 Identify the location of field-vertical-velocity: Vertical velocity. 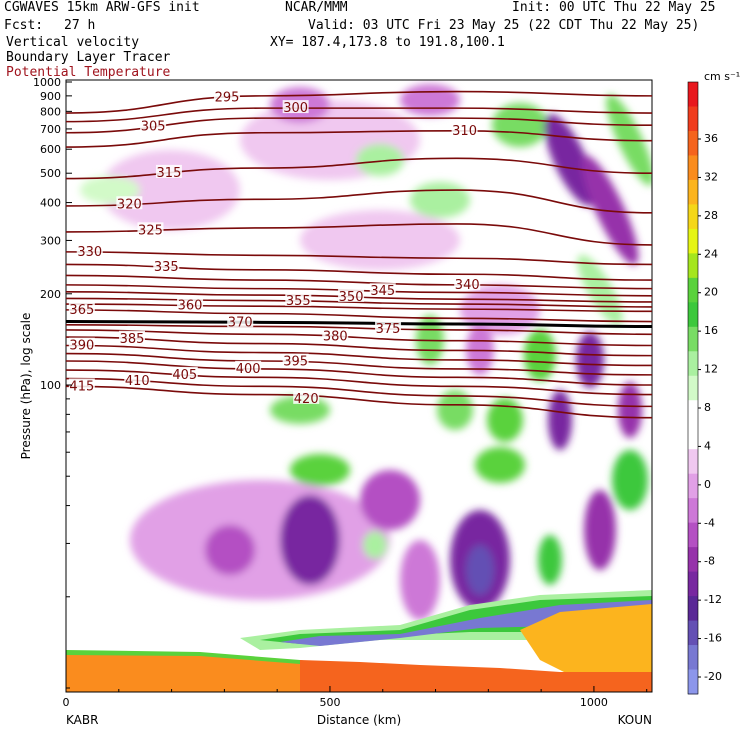
(73, 42).